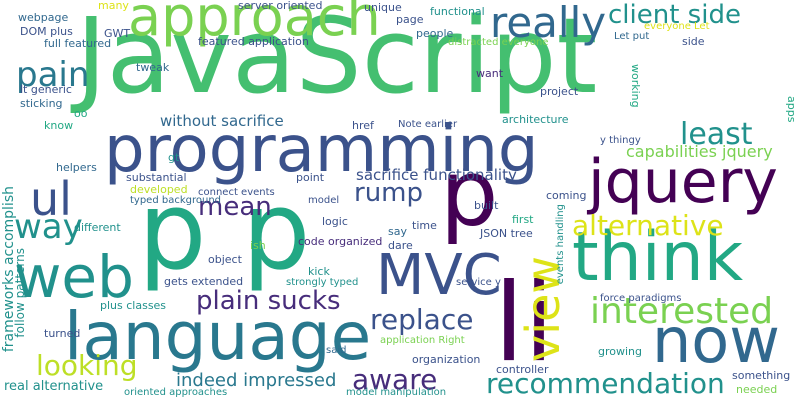 The height and width of the screenshot is (400, 800). Describe the element at coordinates (336, 350) in the screenshot. I see `word: said` at that location.